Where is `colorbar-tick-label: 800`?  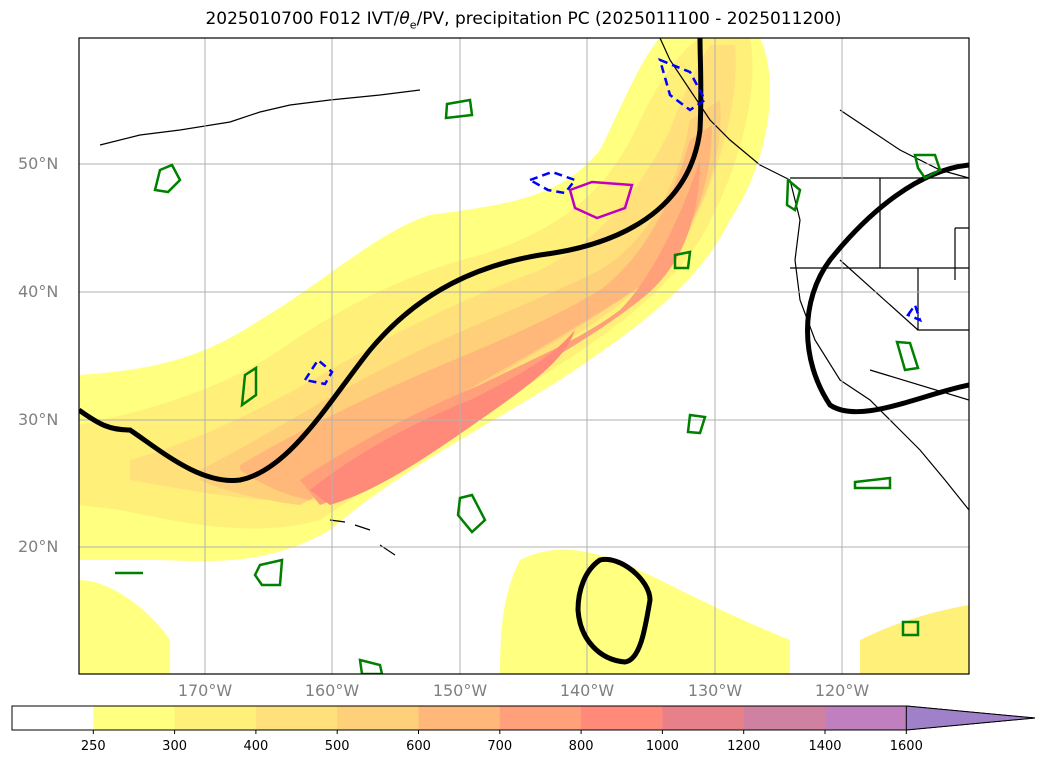 colorbar-tick-label: 800 is located at coordinates (581, 746).